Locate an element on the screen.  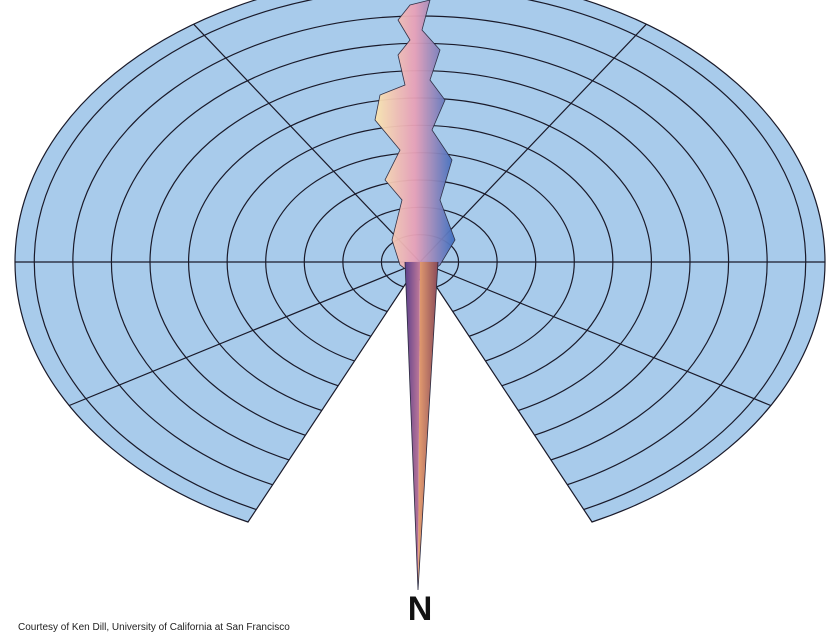
folding-ridge is located at coordinates (415, 140).